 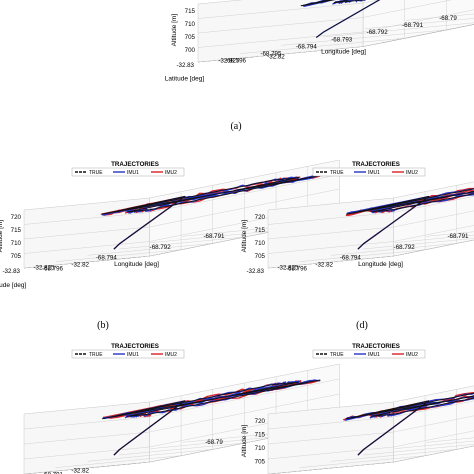 I want to click on panel-caption: (b), so click(x=103, y=325).